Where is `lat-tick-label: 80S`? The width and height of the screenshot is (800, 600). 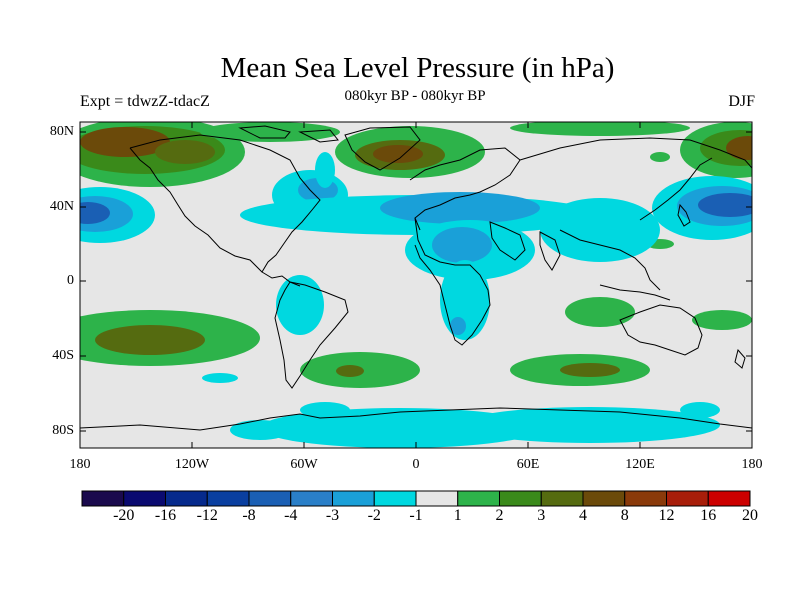 lat-tick-label: 80S is located at coordinates (63, 430).